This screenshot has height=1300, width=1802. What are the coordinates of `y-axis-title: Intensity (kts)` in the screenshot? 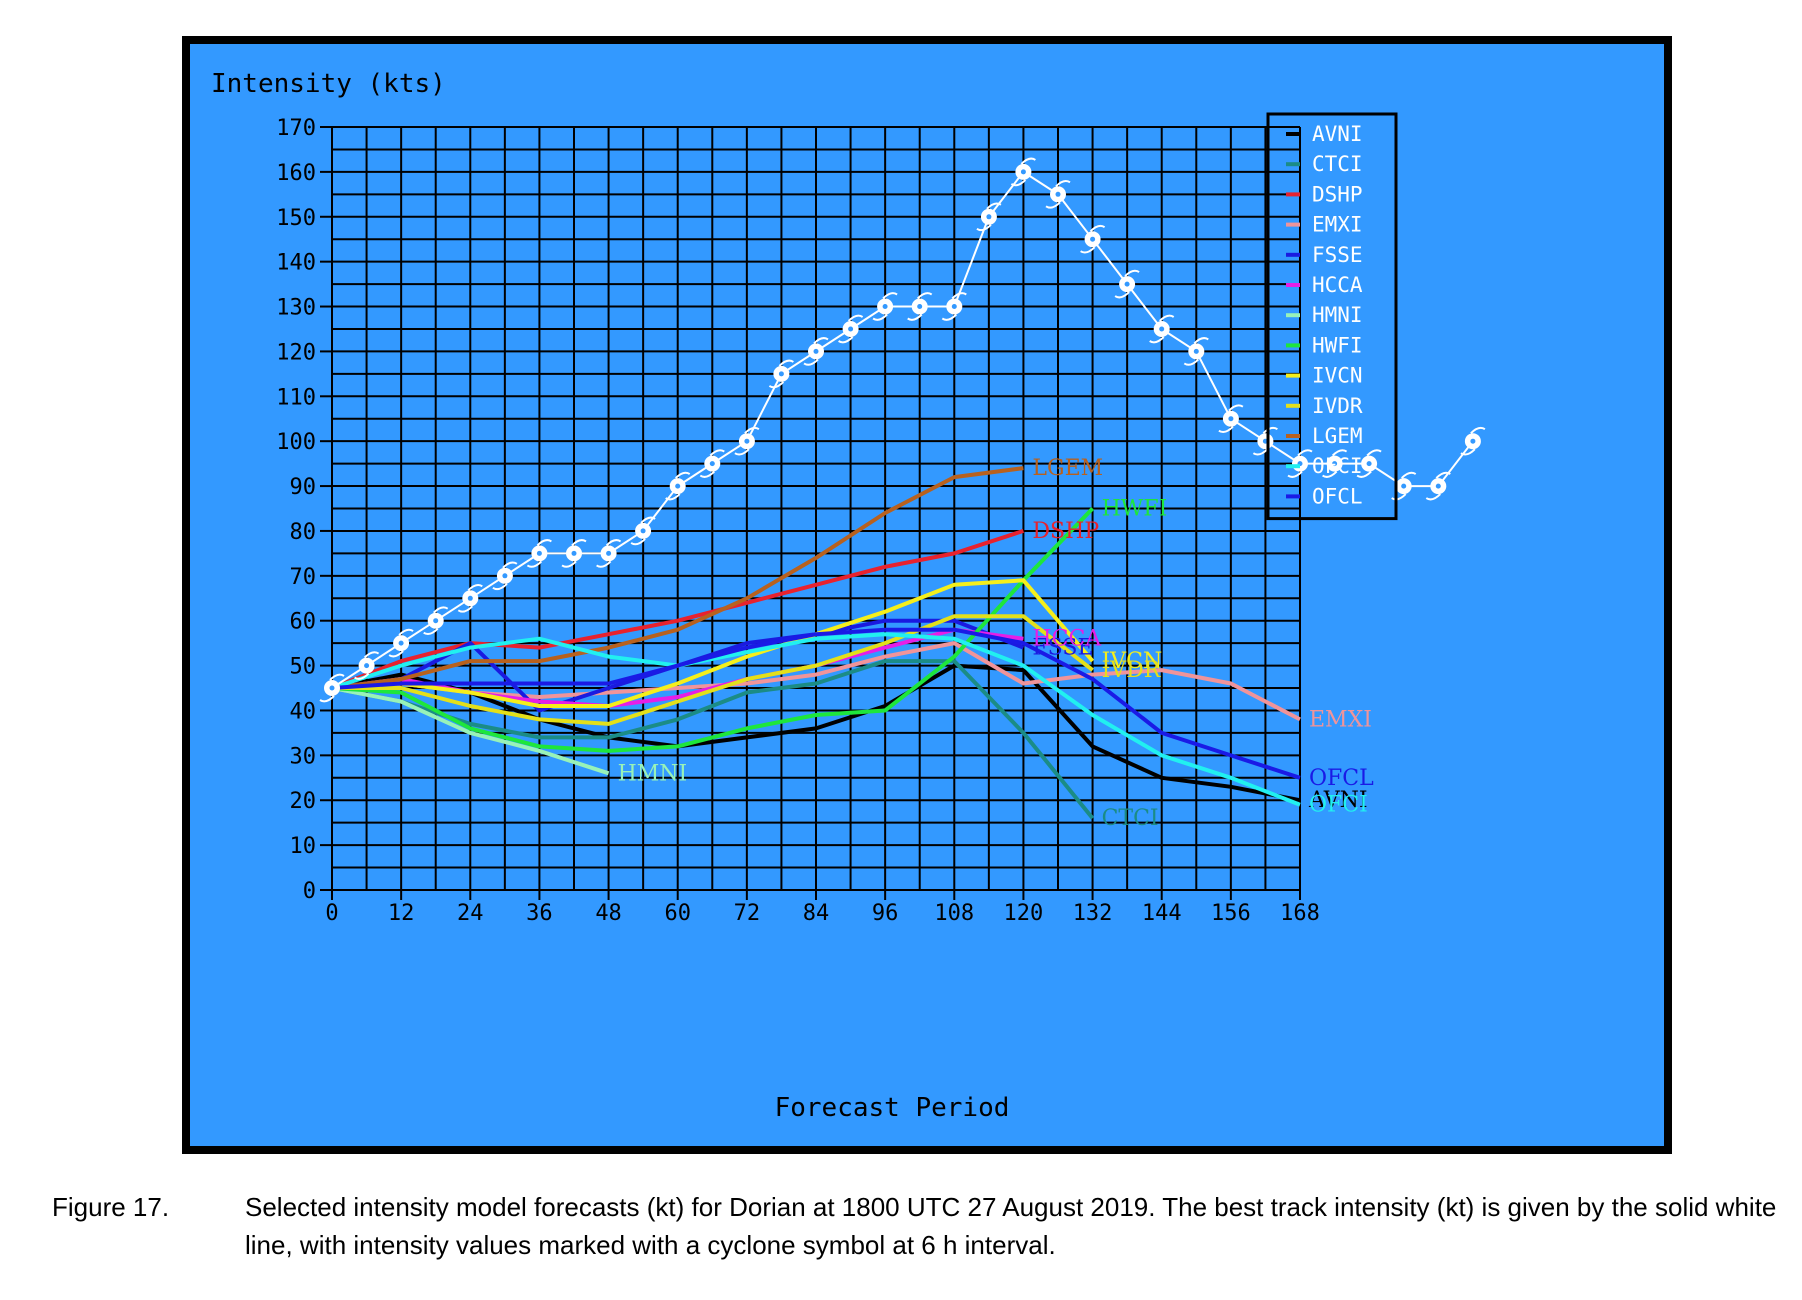 It's located at (328, 84).